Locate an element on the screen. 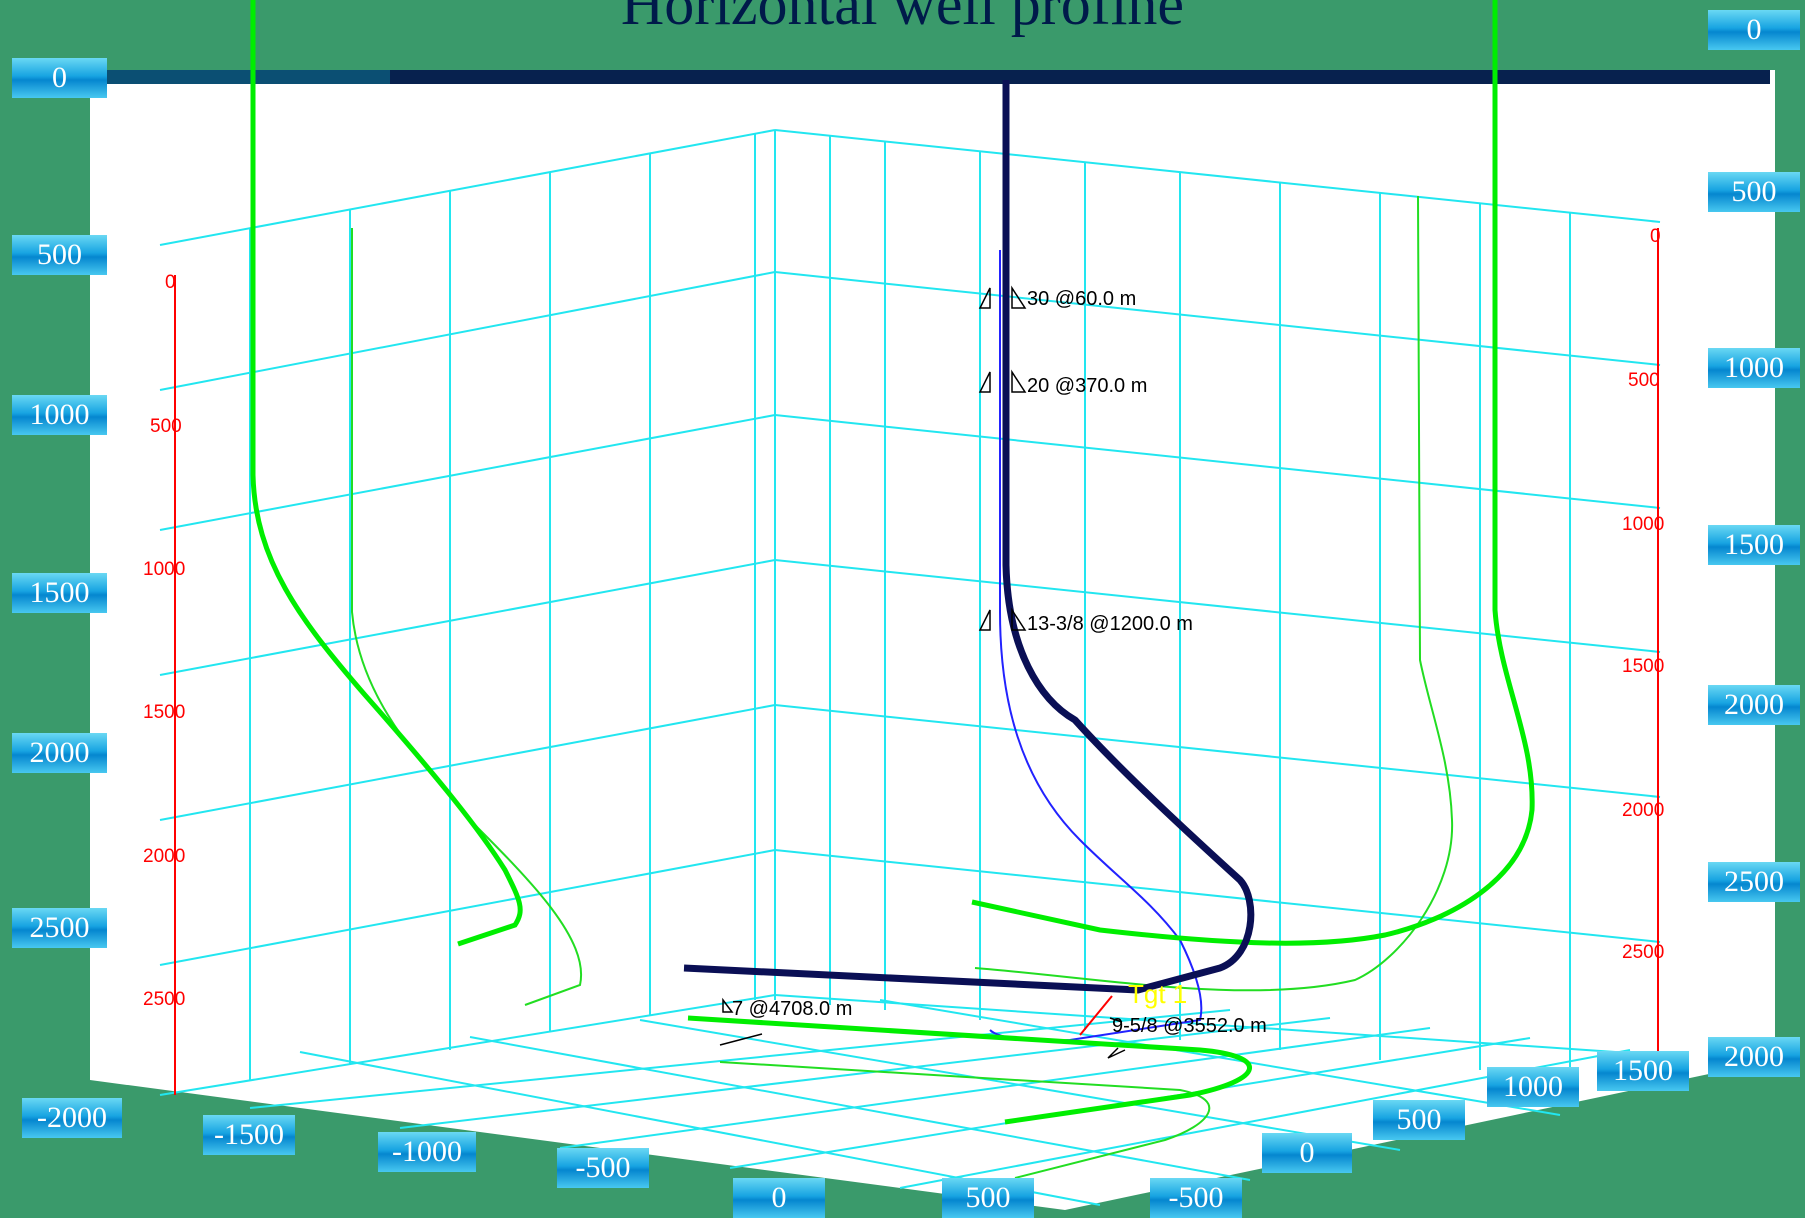 This screenshot has height=1218, width=1805. left-axis-tick-0: 0 is located at coordinates (59, 78).